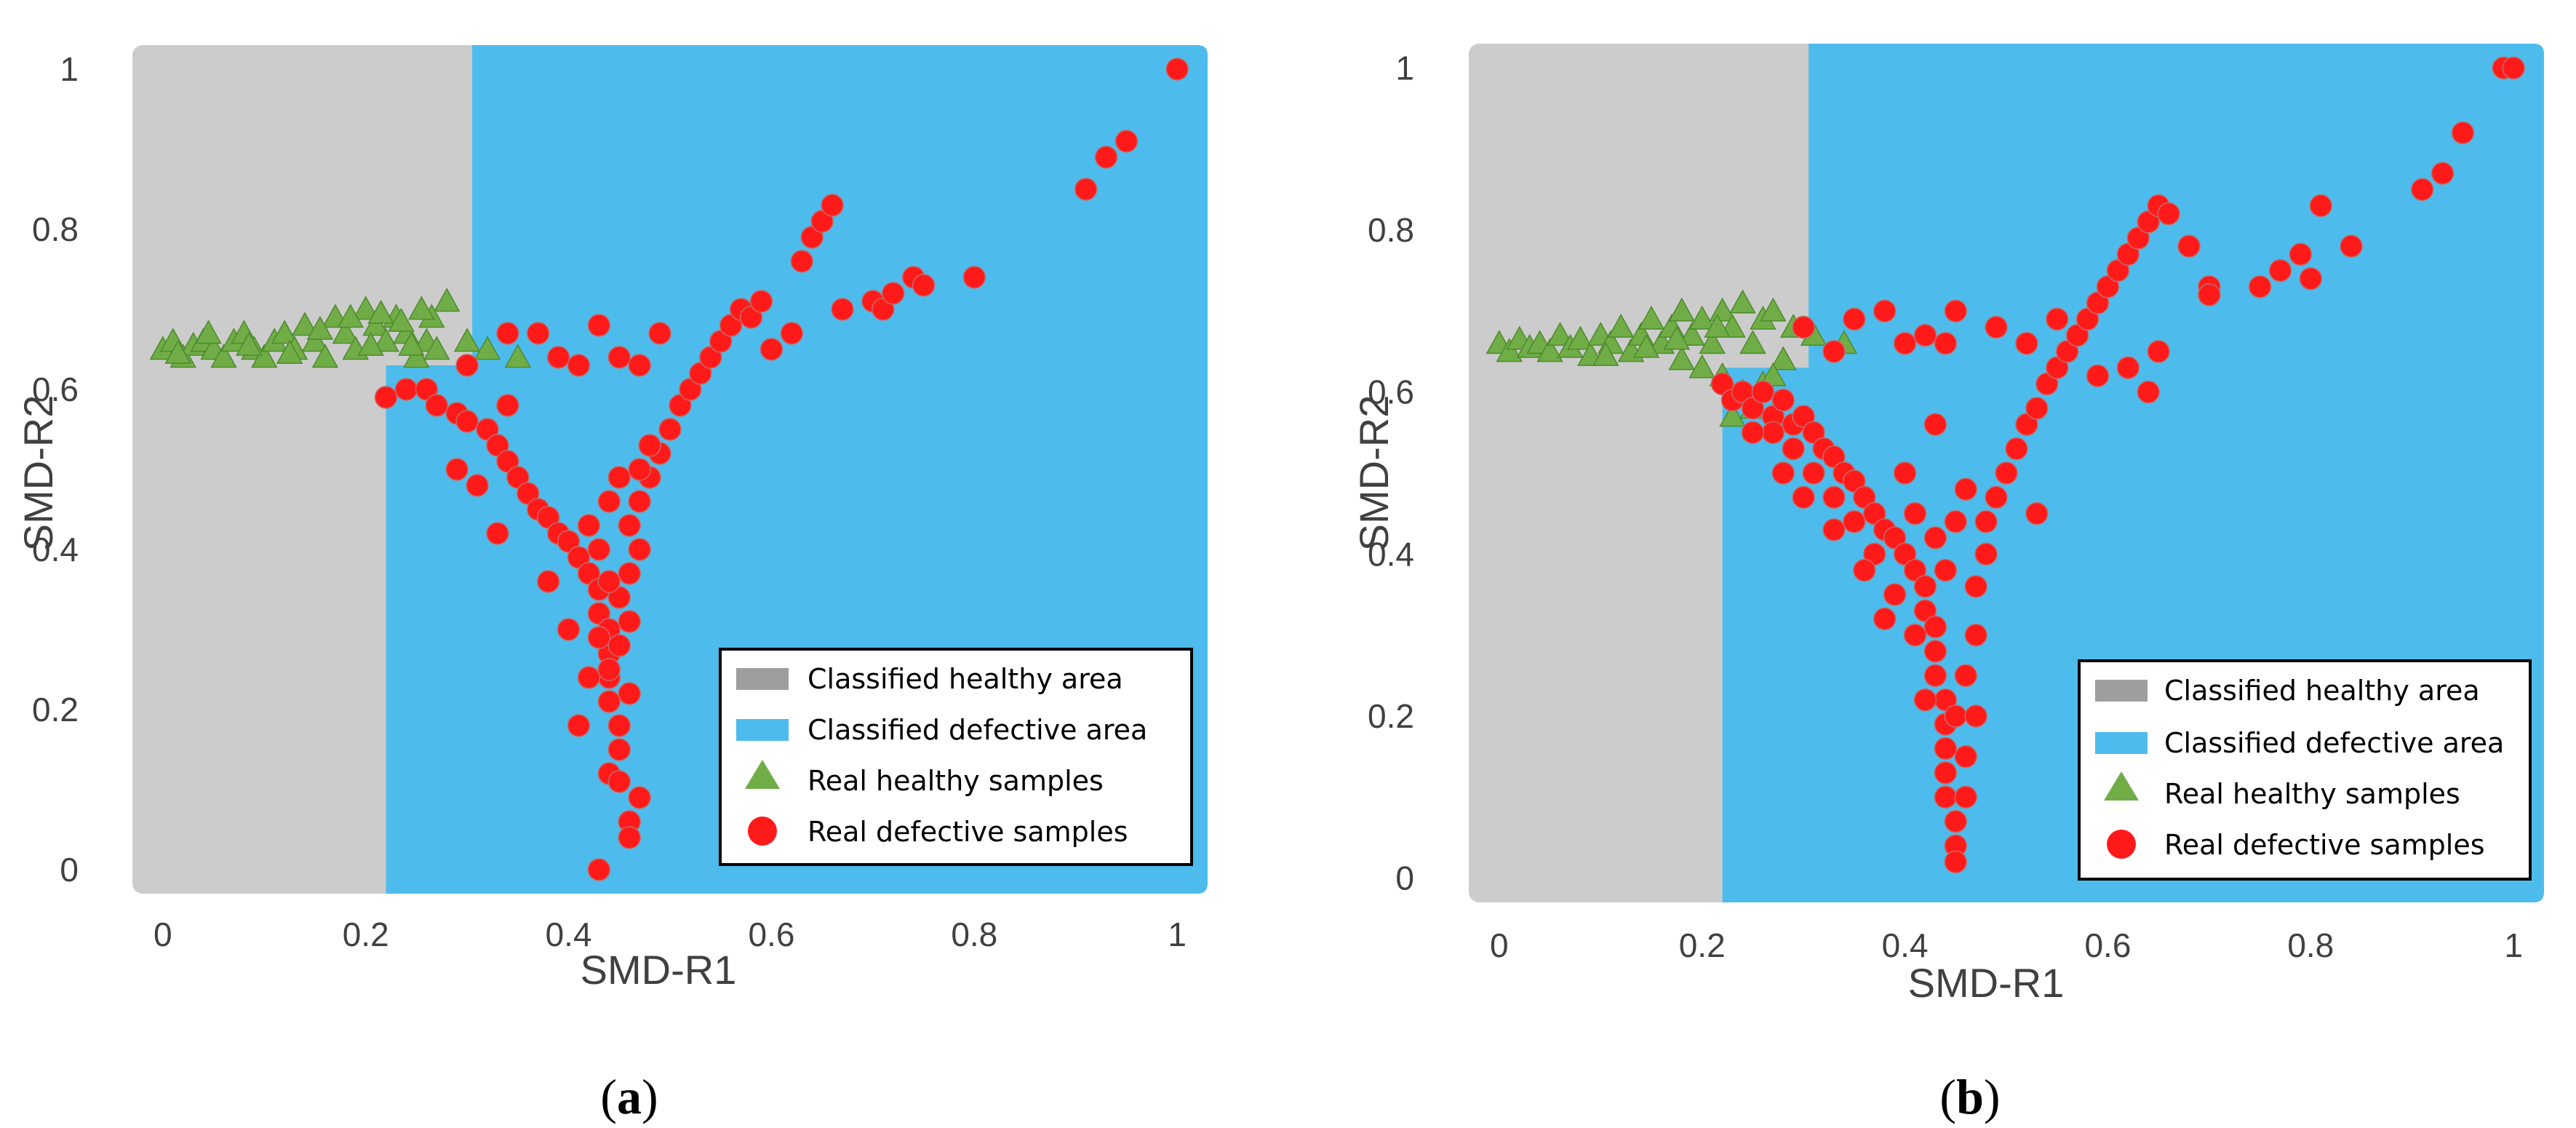  I want to click on y-tick-label: 0.2, so click(55, 709).